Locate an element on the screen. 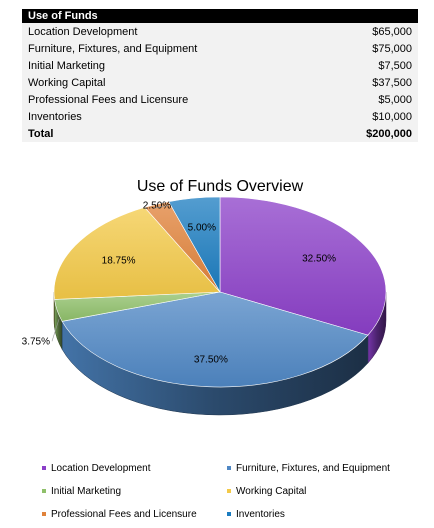  slice-label-1: 37.50% is located at coordinates (211, 359).